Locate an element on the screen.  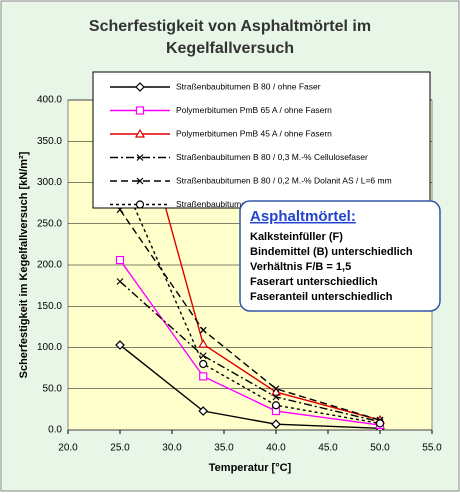
annotation-line: Kalksteinfüller (F) is located at coordinates (296, 237).